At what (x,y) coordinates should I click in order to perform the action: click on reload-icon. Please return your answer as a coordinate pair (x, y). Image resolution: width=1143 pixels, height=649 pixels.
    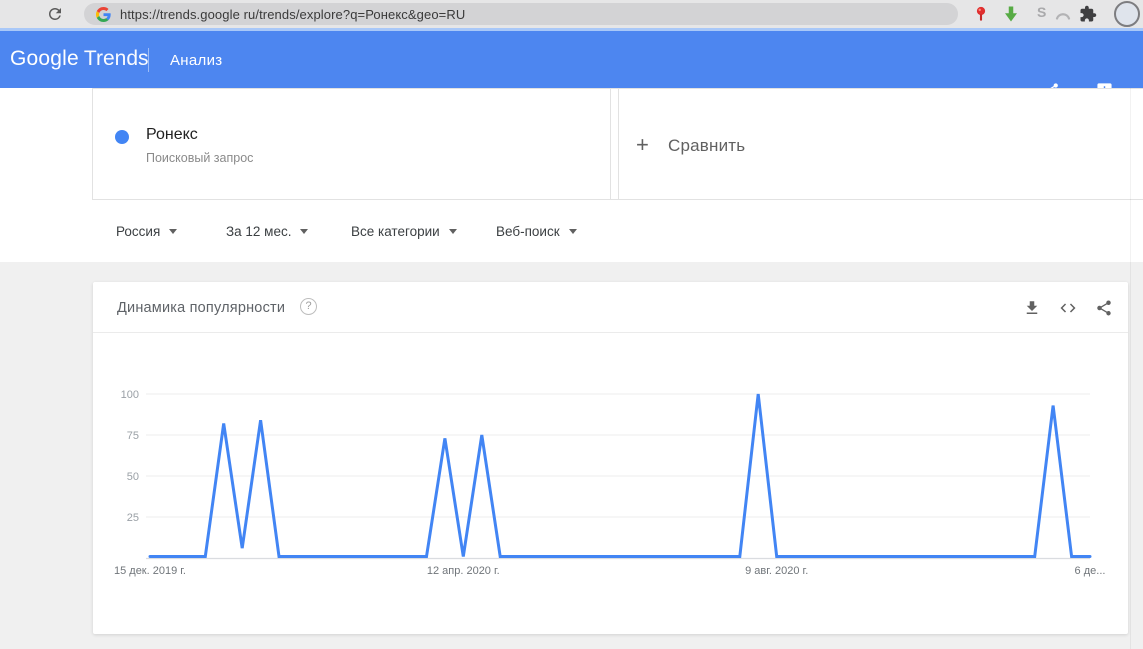
    Looking at the image, I should click on (55, 14).